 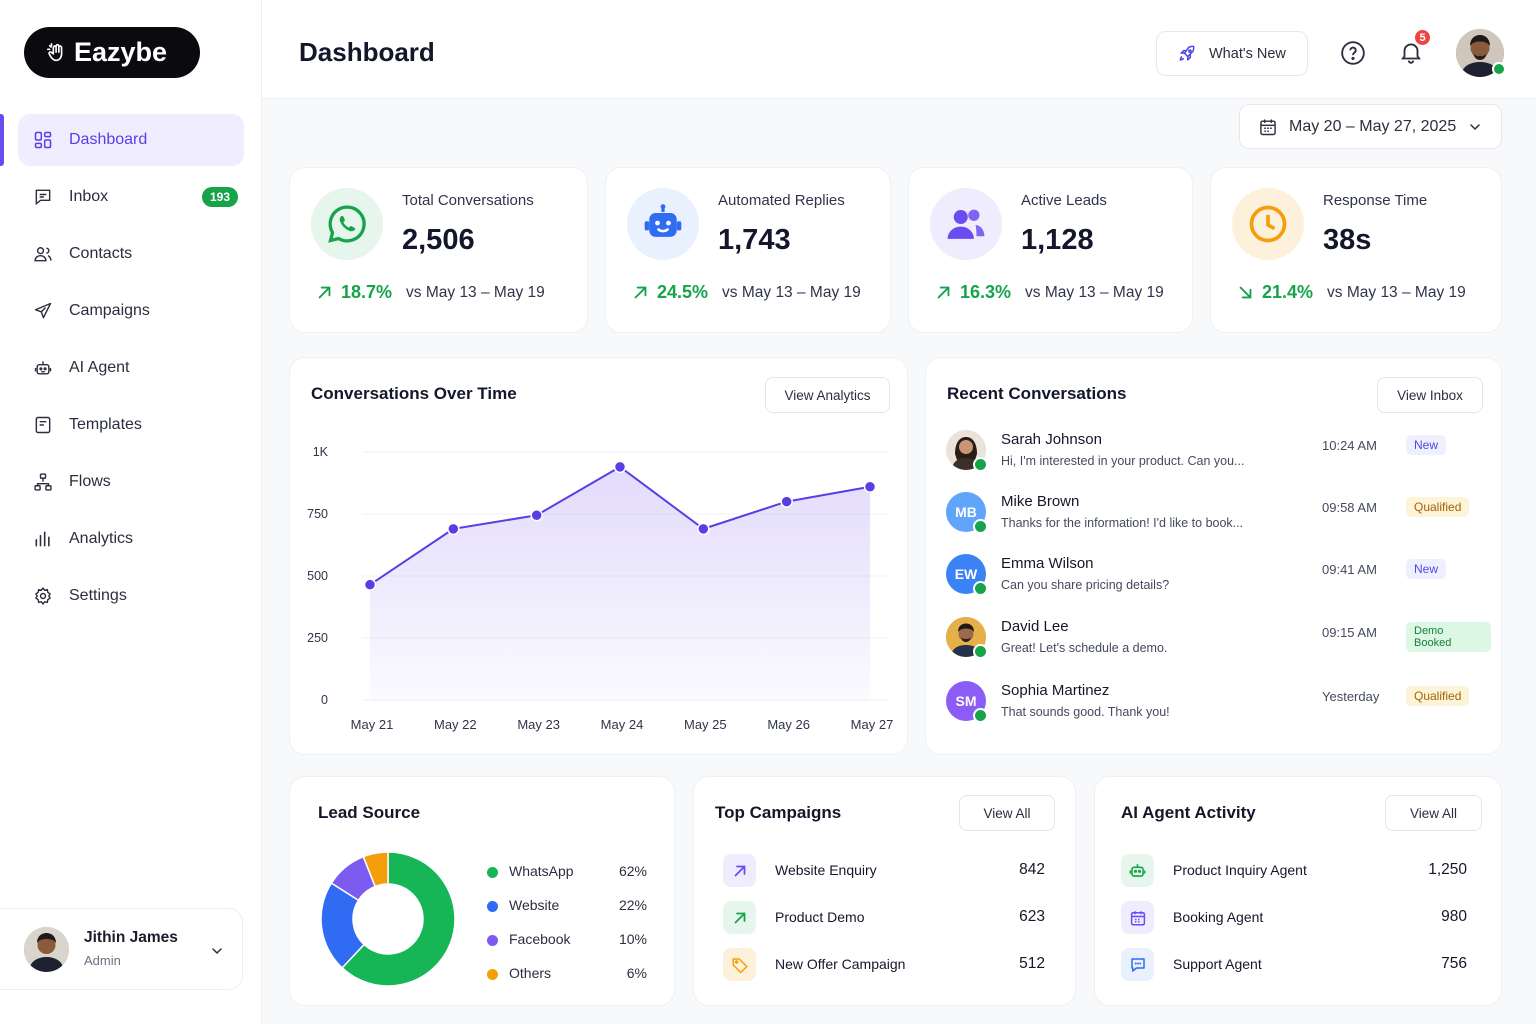 I want to click on agent-row: Booking Agent 980, so click(x=1294, y=919).